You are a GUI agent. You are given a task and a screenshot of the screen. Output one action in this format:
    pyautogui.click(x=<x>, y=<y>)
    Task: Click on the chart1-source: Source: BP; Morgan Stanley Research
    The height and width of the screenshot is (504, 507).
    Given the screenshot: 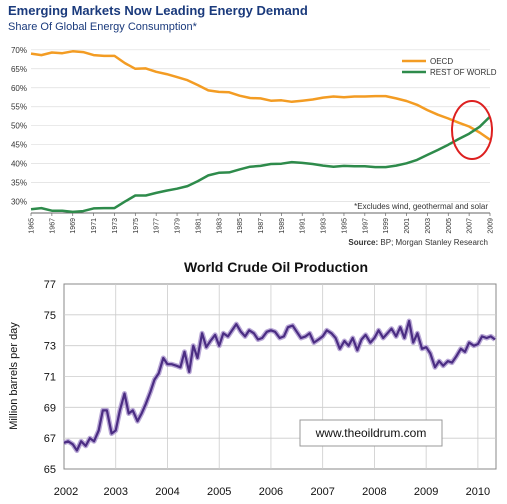 What is the action you would take?
    pyautogui.click(x=418, y=242)
    